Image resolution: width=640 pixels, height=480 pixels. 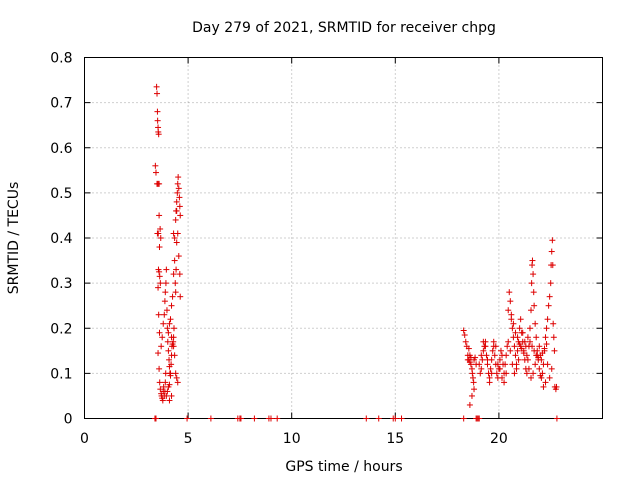 I want to click on x-tick-label: 10, so click(x=292, y=439).